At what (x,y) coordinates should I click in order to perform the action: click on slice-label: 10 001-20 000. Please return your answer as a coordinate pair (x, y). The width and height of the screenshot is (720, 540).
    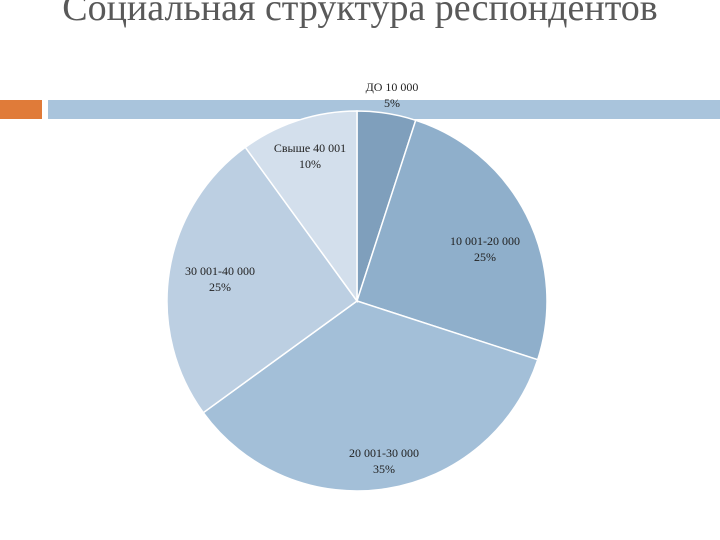
    Looking at the image, I should click on (485, 241).